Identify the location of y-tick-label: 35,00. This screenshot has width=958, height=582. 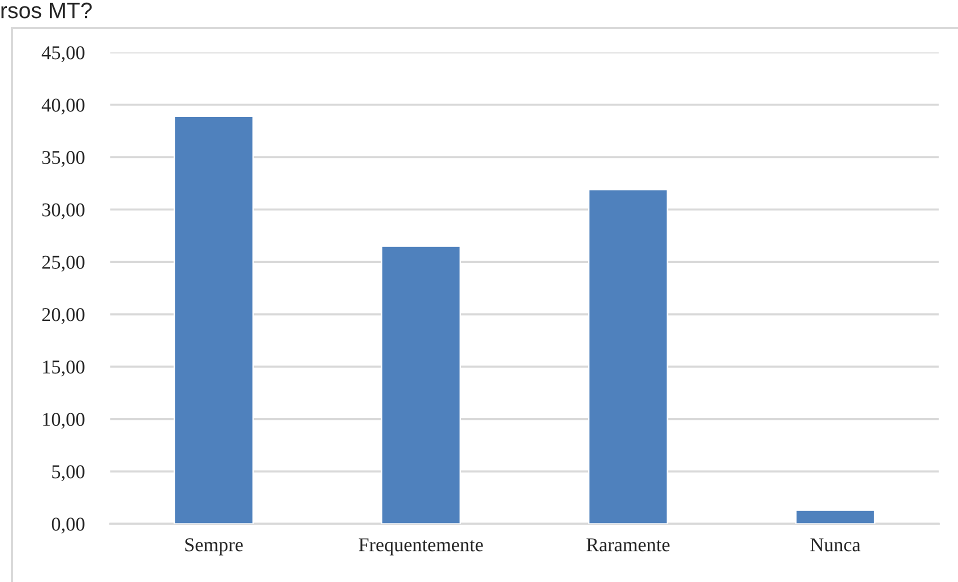
(63, 158).